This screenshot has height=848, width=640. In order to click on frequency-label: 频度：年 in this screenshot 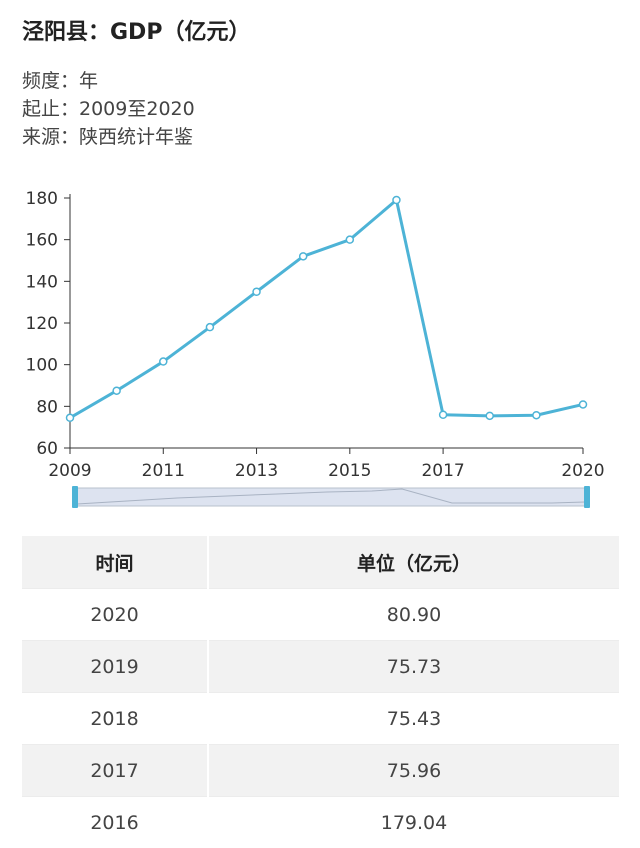, I will do `click(60, 79)`.